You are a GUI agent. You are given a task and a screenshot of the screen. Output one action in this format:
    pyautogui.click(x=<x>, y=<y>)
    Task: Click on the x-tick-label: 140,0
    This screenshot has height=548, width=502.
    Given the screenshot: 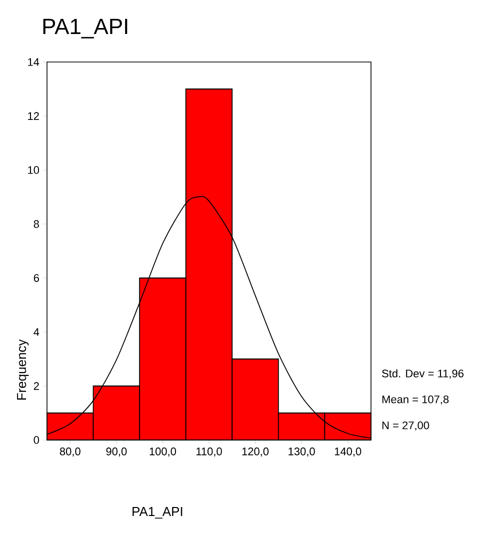 What is the action you would take?
    pyautogui.click(x=348, y=452)
    